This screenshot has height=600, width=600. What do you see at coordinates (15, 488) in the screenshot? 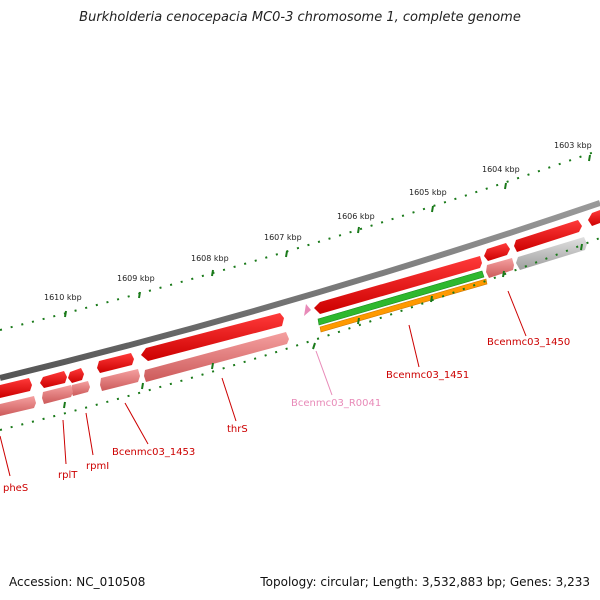
I see `gene-label-phes: pheS` at bounding box center [15, 488].